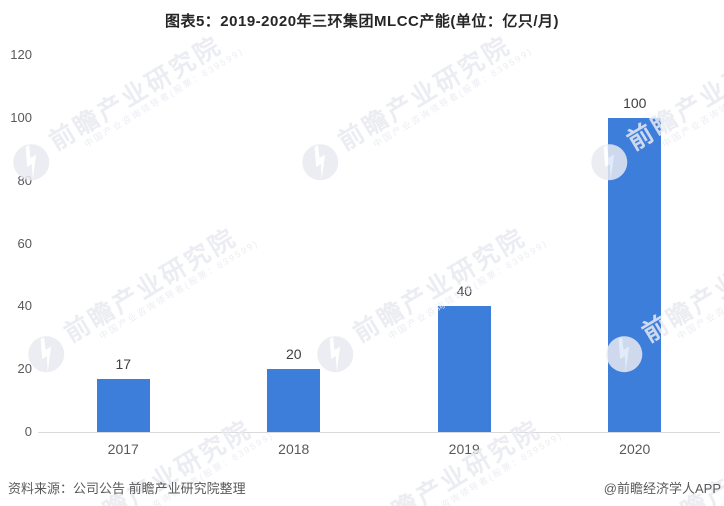 Image resolution: width=724 pixels, height=506 pixels. Describe the element at coordinates (464, 449) in the screenshot. I see `x-tick-label: 2019` at that location.